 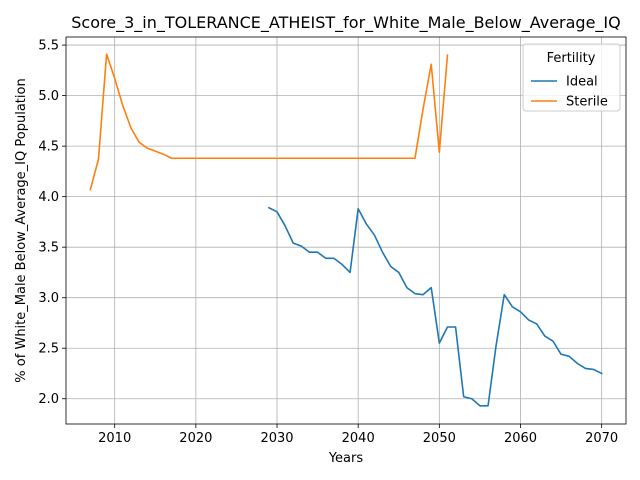 I want to click on x-axis-label: Years, so click(x=346, y=458).